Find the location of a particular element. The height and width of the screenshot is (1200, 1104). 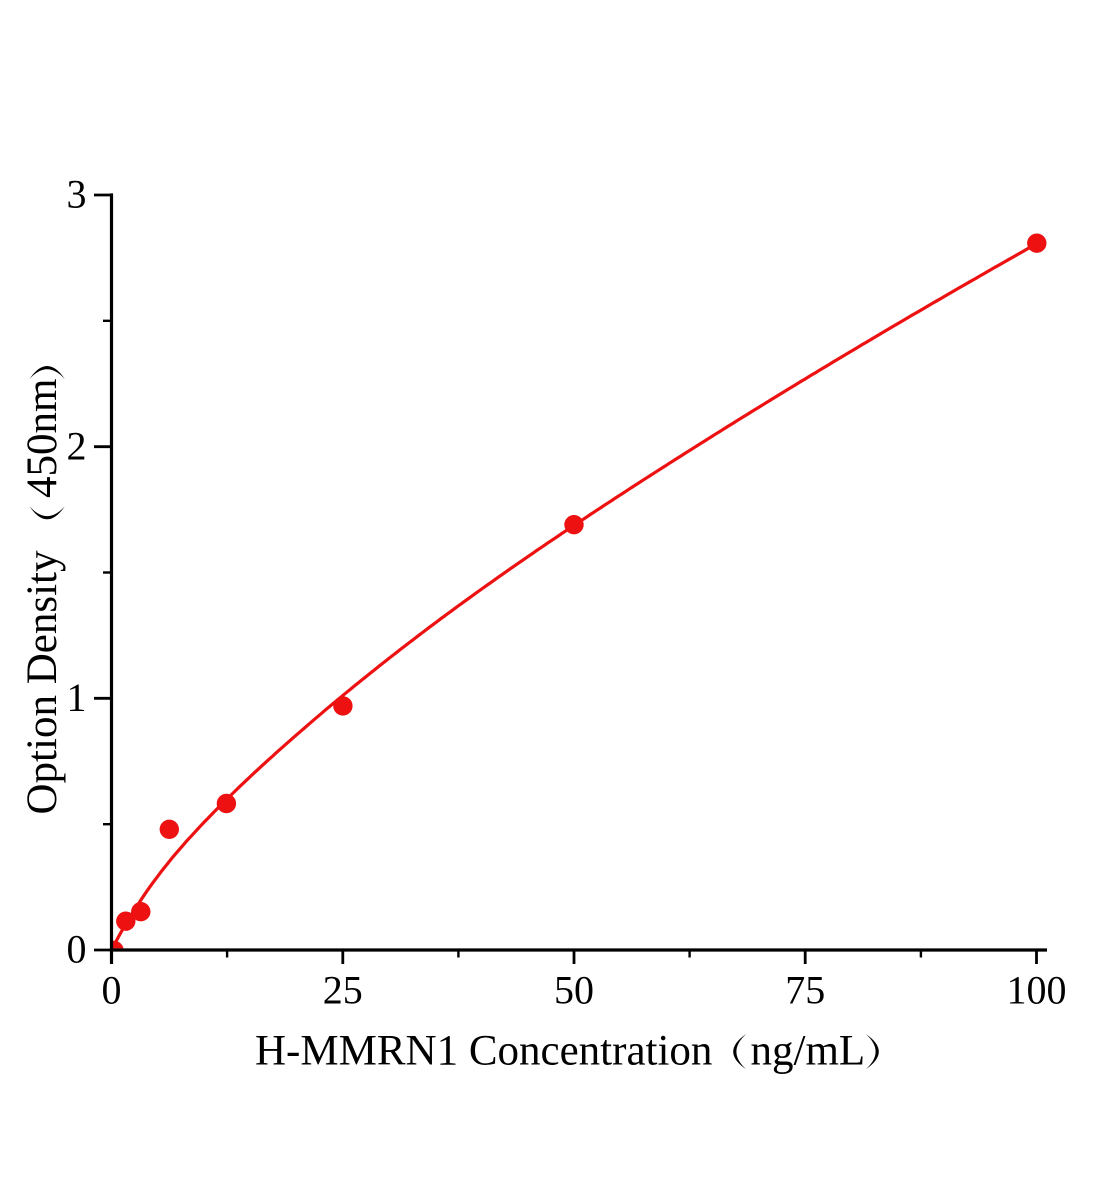

svg-text: ng/mL is located at coordinates (808, 1051).